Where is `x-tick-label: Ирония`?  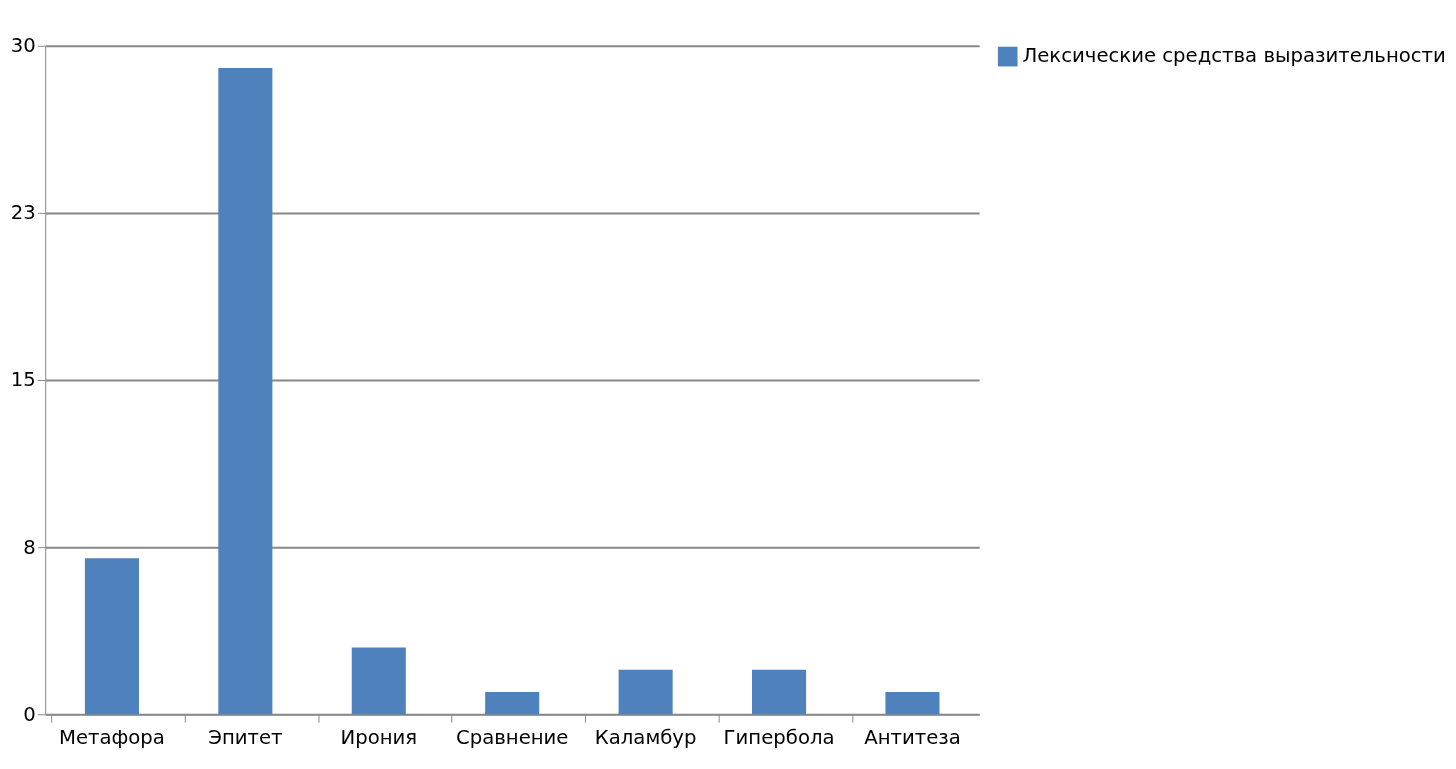
x-tick-label: Ирония is located at coordinates (379, 738).